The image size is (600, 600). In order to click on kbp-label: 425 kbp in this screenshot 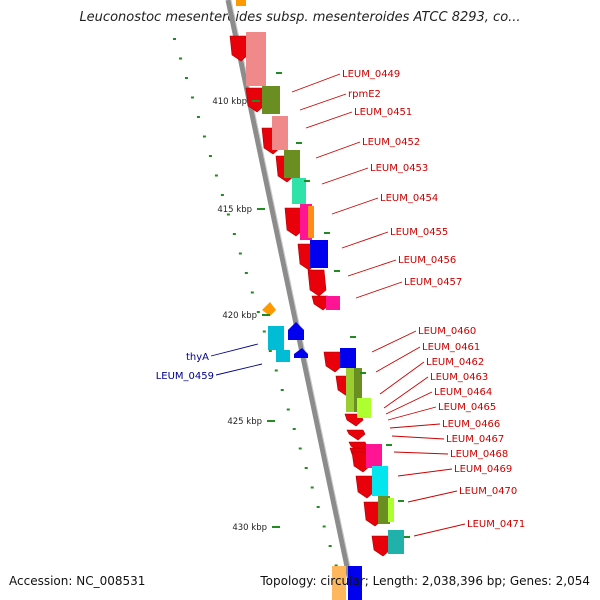, I will do `click(244, 422)`.